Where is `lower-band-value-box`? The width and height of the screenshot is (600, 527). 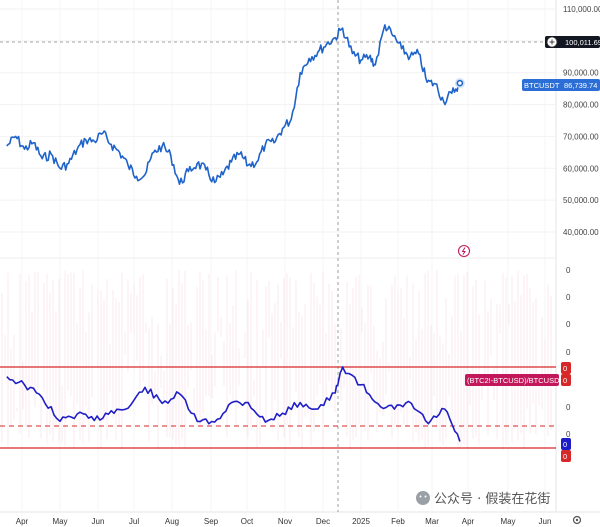 lower-band-value-box is located at coordinates (566, 456).